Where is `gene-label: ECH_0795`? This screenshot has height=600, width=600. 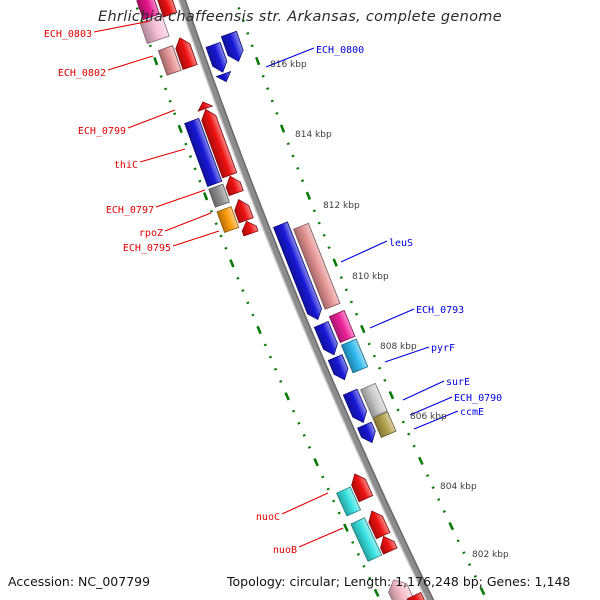
gene-label: ECH_0795 is located at coordinates (147, 248).